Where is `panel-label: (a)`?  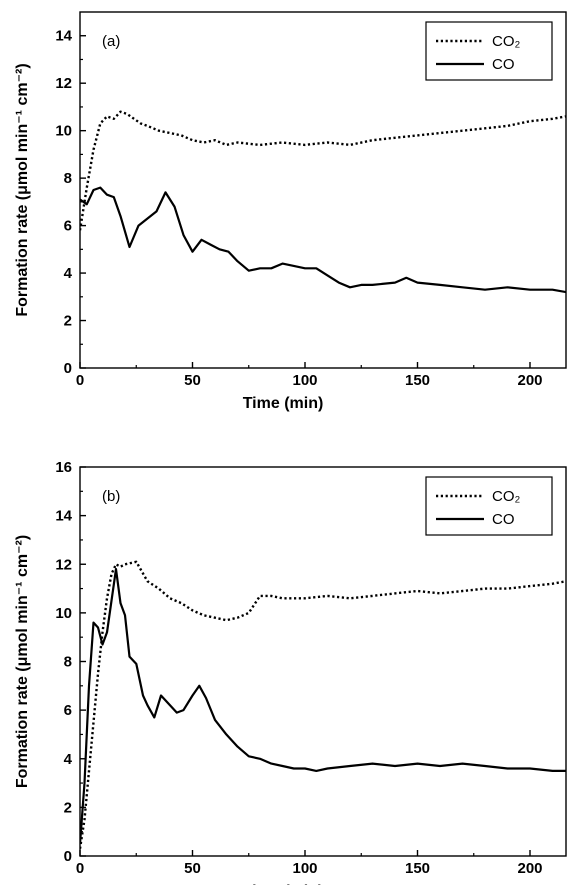
panel-label: (a) is located at coordinates (111, 41).